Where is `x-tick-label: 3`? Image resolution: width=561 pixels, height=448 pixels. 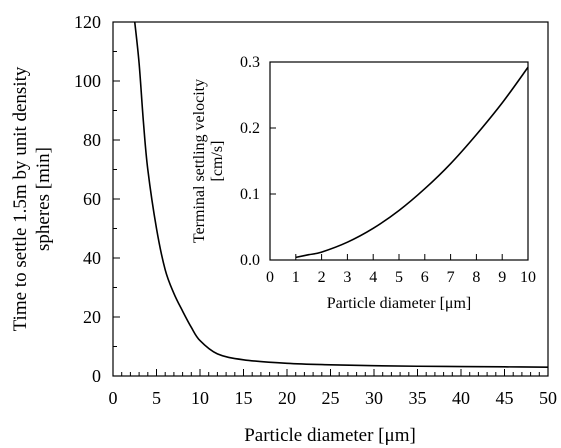 x-tick-label: 3 is located at coordinates (347, 277).